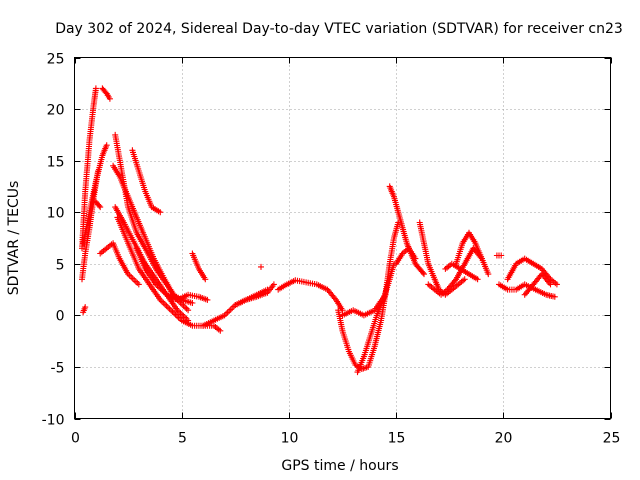  I want to click on y-tick-label: -5, so click(58, 369).